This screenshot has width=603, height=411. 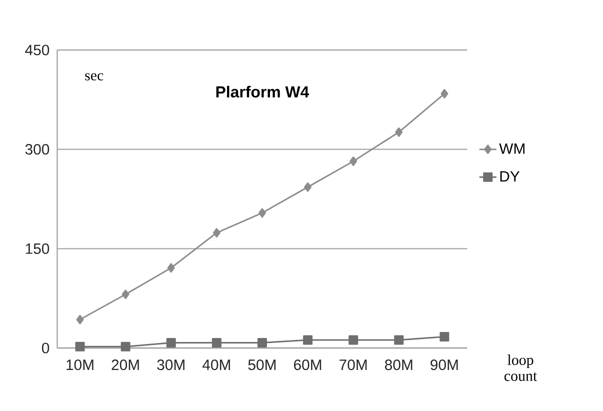 What do you see at coordinates (37, 149) in the screenshot?
I see `y-tick-label: 300` at bounding box center [37, 149].